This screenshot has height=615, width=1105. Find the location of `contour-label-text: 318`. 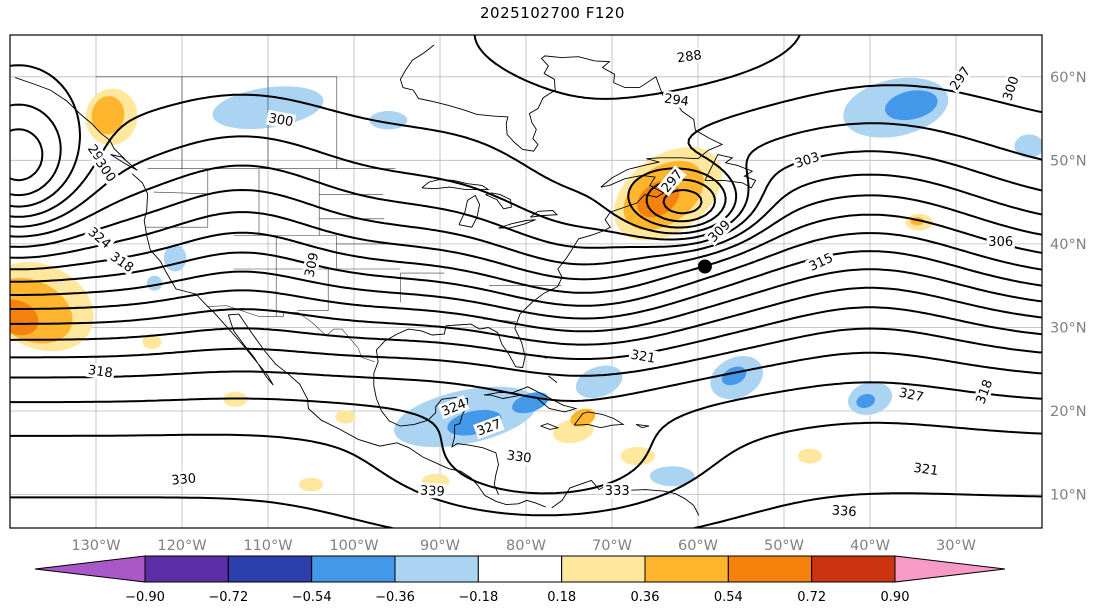

contour-label-text: 318 is located at coordinates (100, 372).